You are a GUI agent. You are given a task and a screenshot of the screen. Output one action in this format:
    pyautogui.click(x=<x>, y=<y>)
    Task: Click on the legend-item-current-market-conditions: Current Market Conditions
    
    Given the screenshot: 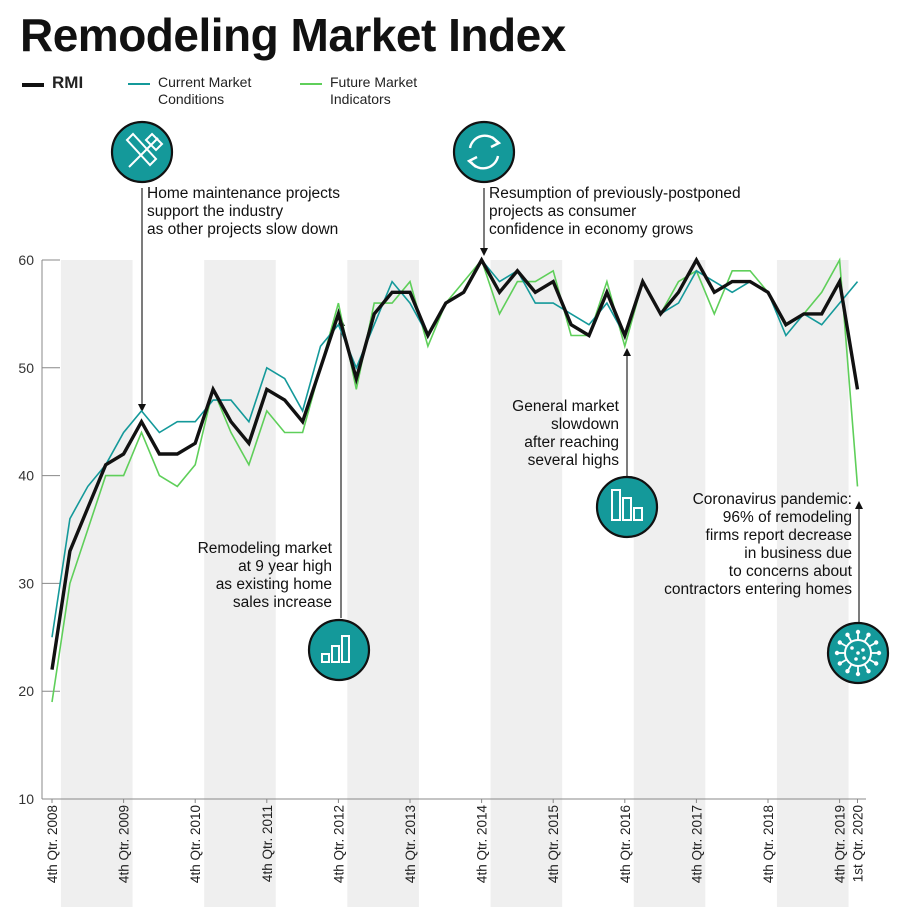 What is the action you would take?
    pyautogui.click(x=203, y=91)
    